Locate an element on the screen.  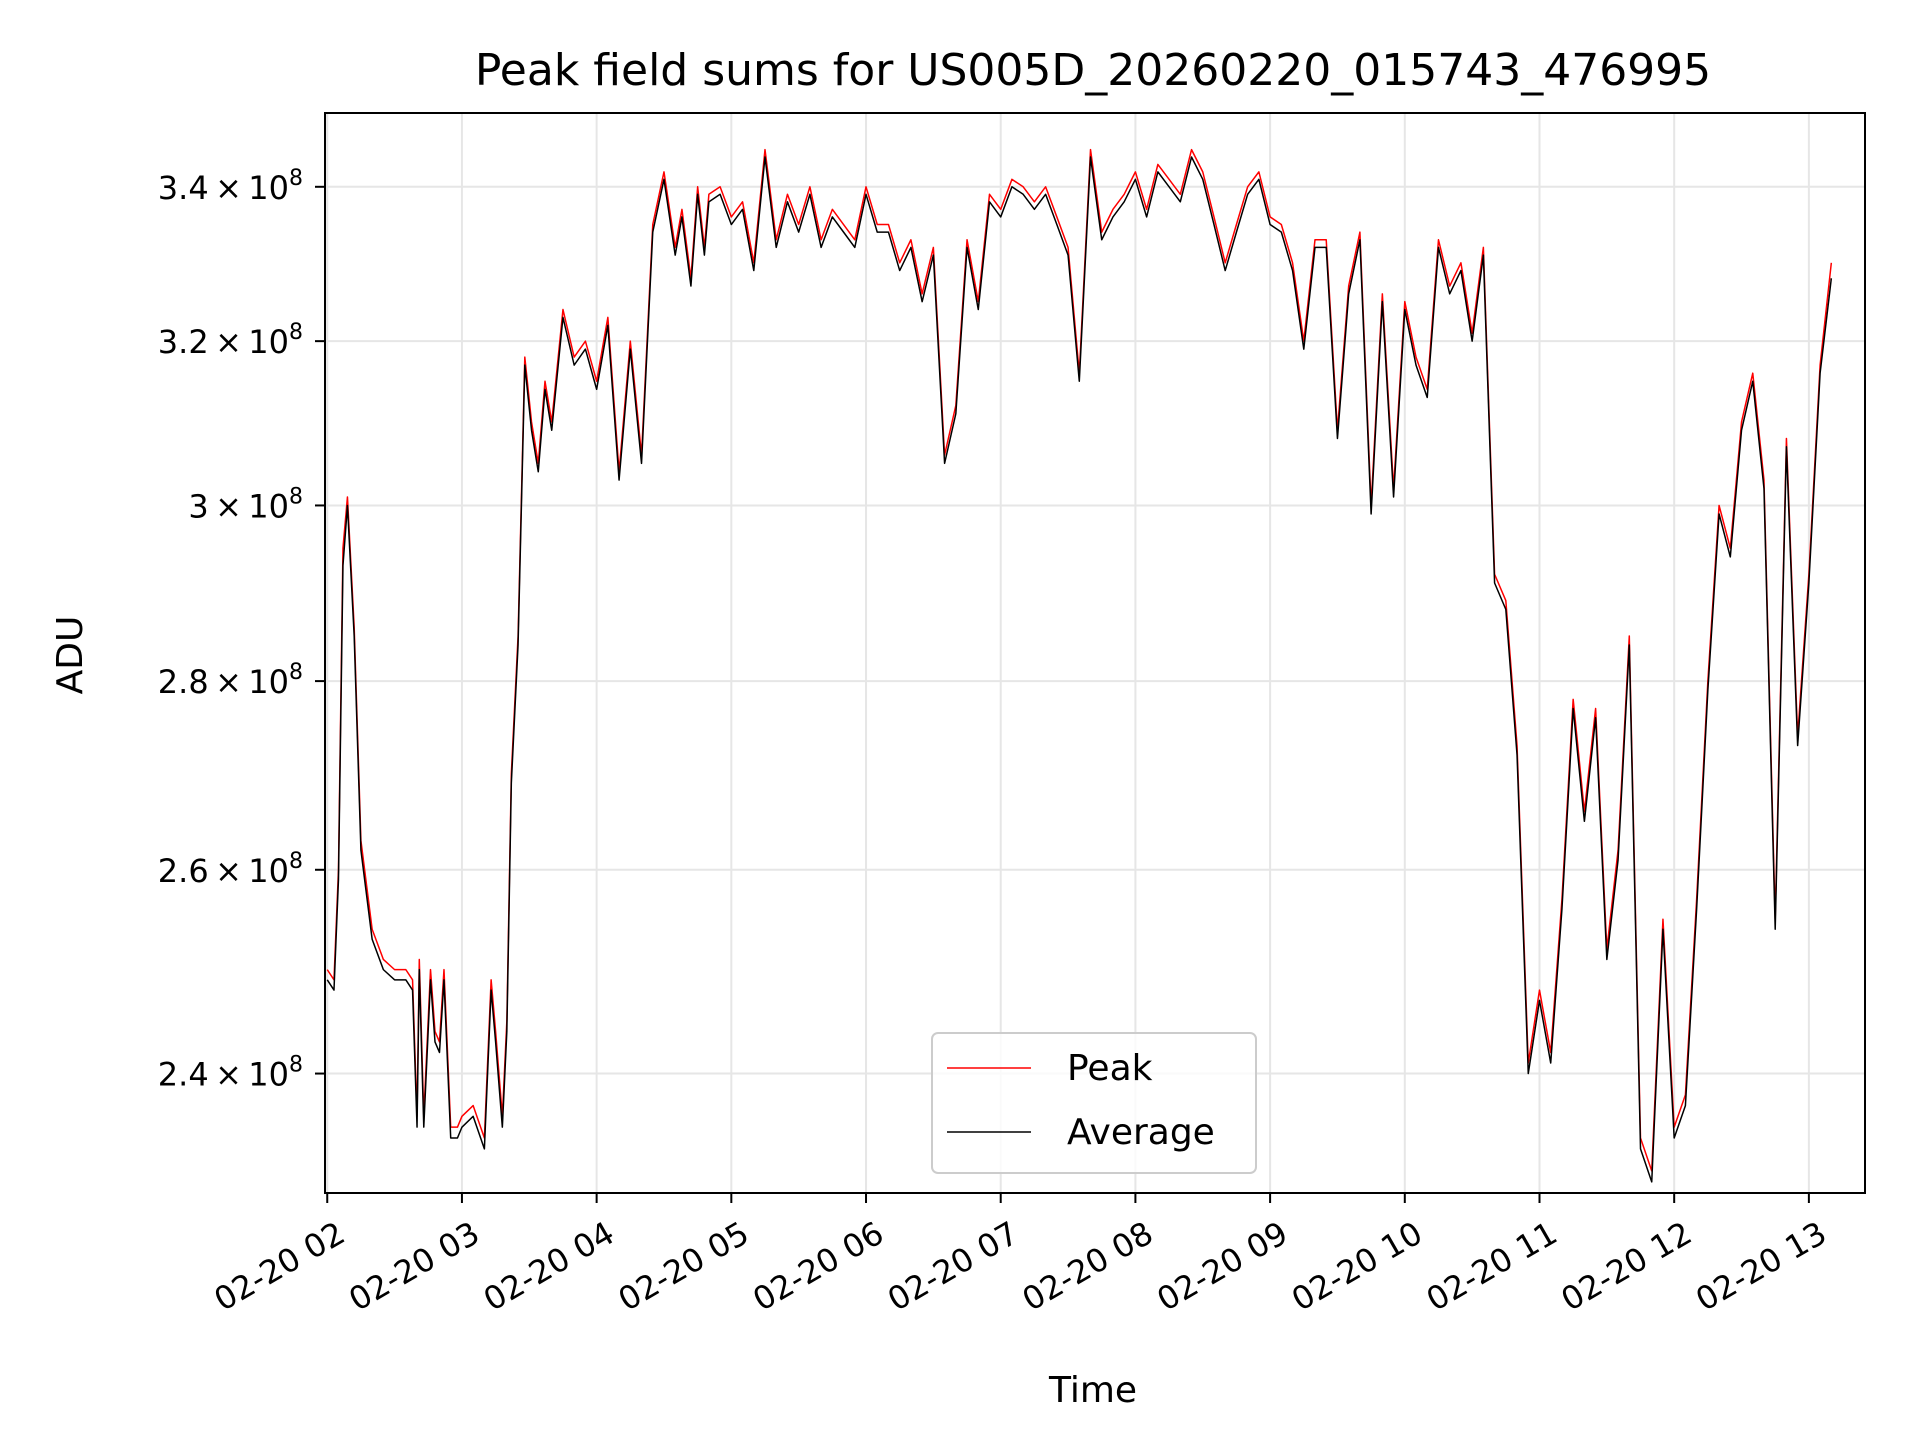
y-tick-label: 3.2 × 108 is located at coordinates (230, 340).